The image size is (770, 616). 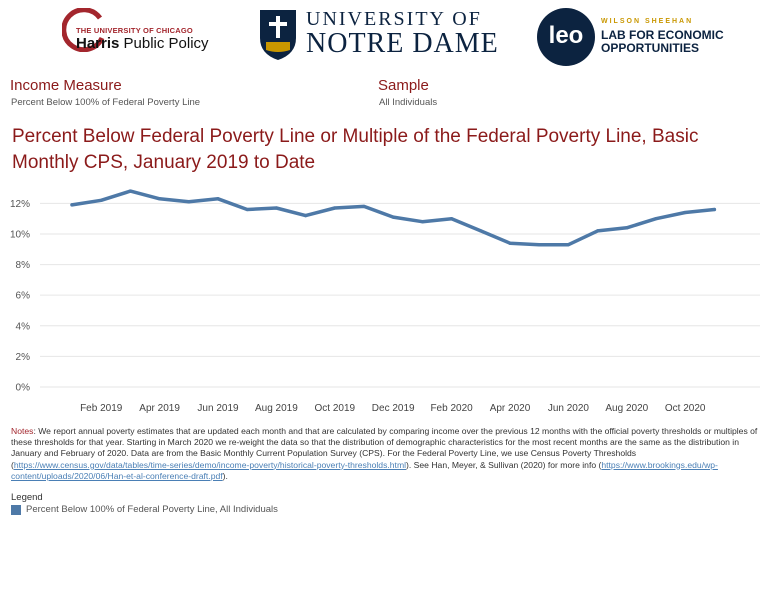 What do you see at coordinates (276, 408) in the screenshot?
I see `x-tick-label: Aug 2019` at bounding box center [276, 408].